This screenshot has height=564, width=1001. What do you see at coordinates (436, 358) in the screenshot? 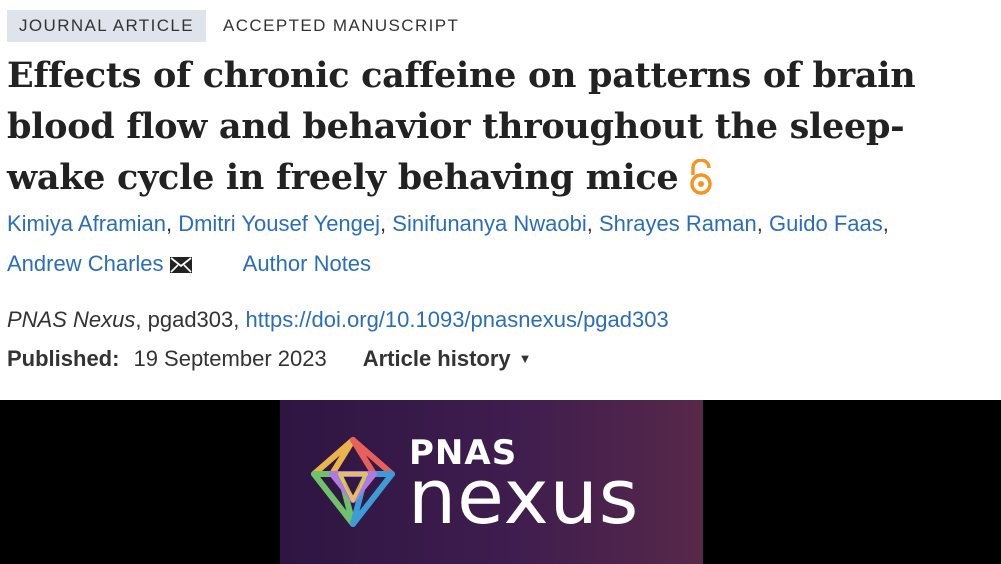
I see `article-history-label: Article history` at bounding box center [436, 358].